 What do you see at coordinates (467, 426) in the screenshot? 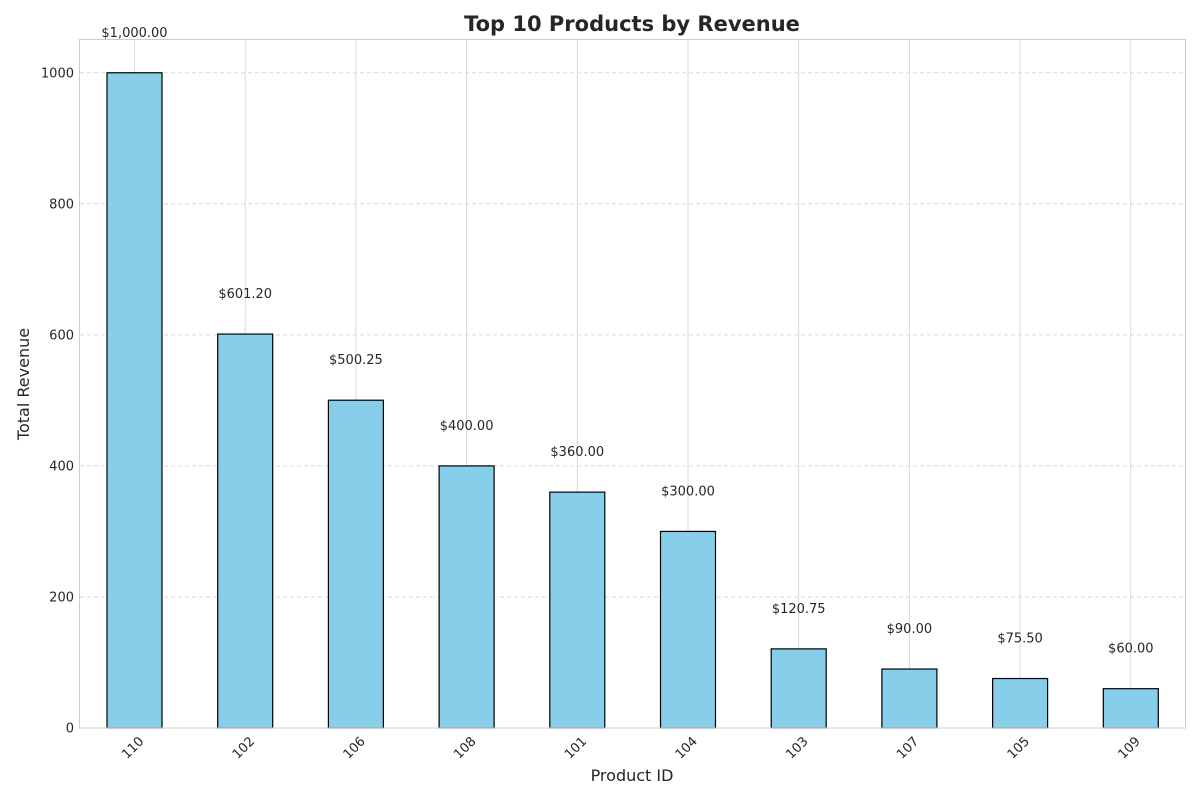
I see `bar-value-label: $400.00` at bounding box center [467, 426].